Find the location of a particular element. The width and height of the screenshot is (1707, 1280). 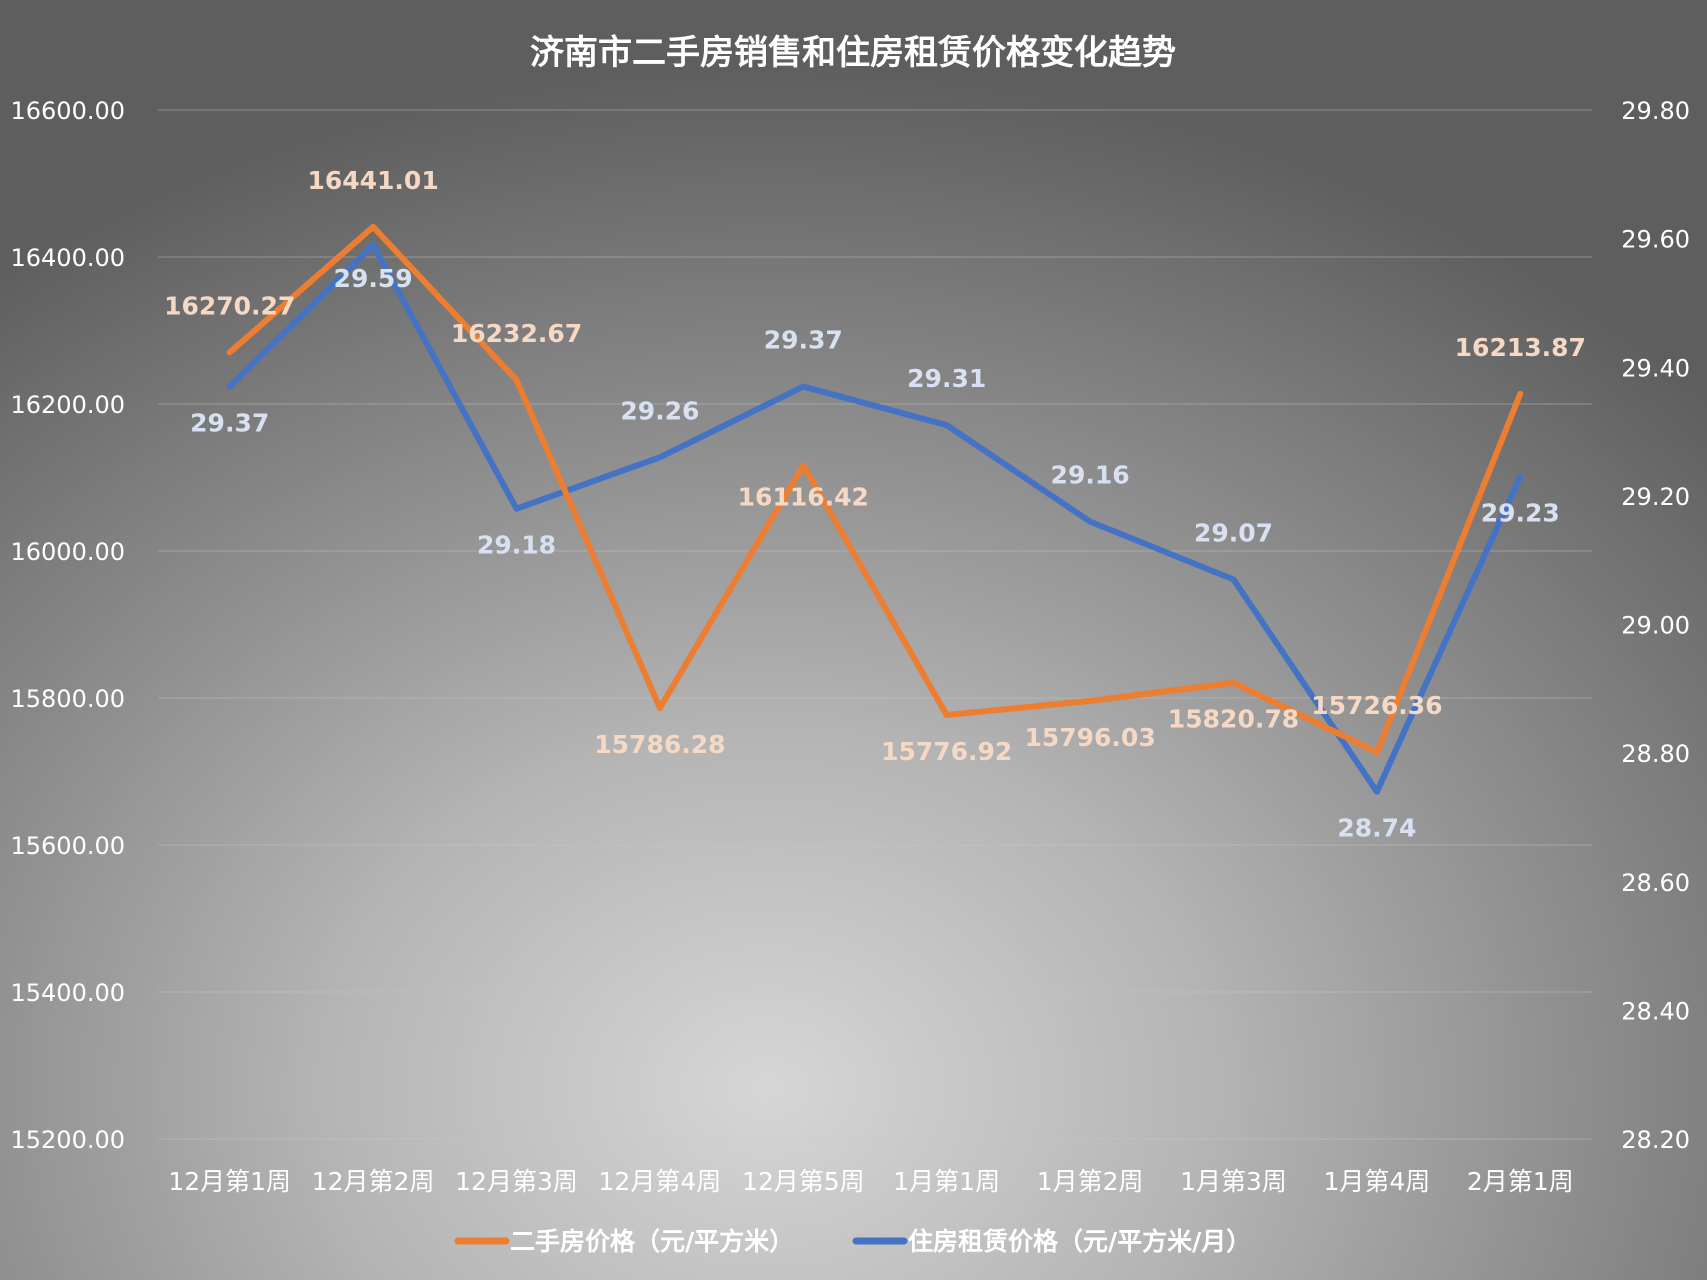

left-tick-label: 16400.00 is located at coordinates (67, 258).